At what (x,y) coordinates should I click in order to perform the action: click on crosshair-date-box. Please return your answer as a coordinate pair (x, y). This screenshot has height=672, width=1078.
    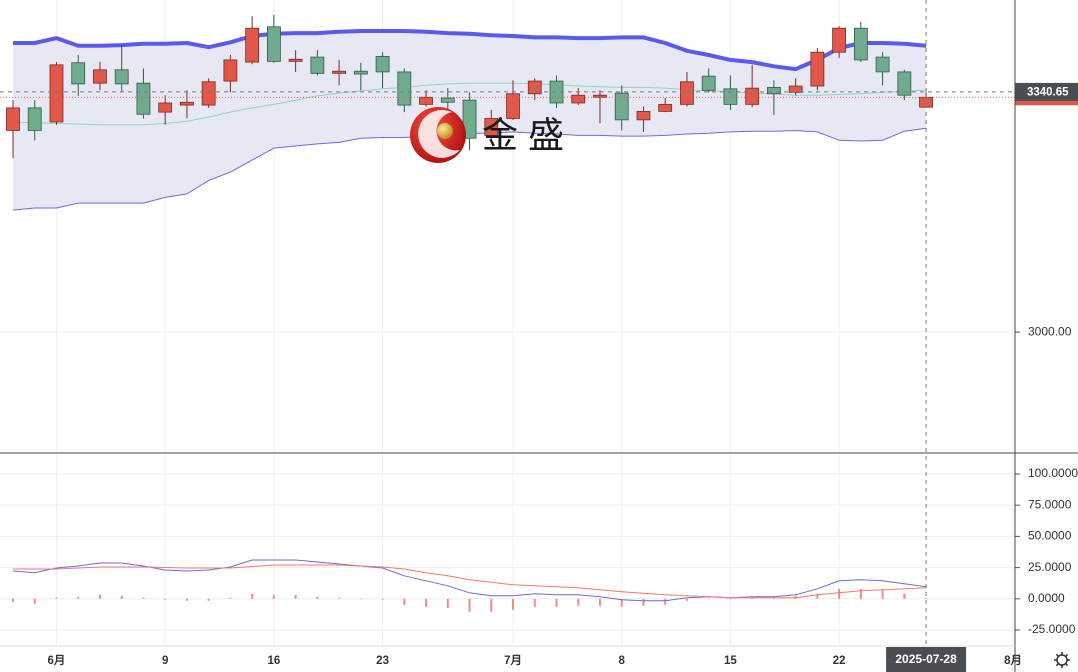
    Looking at the image, I should click on (926, 659).